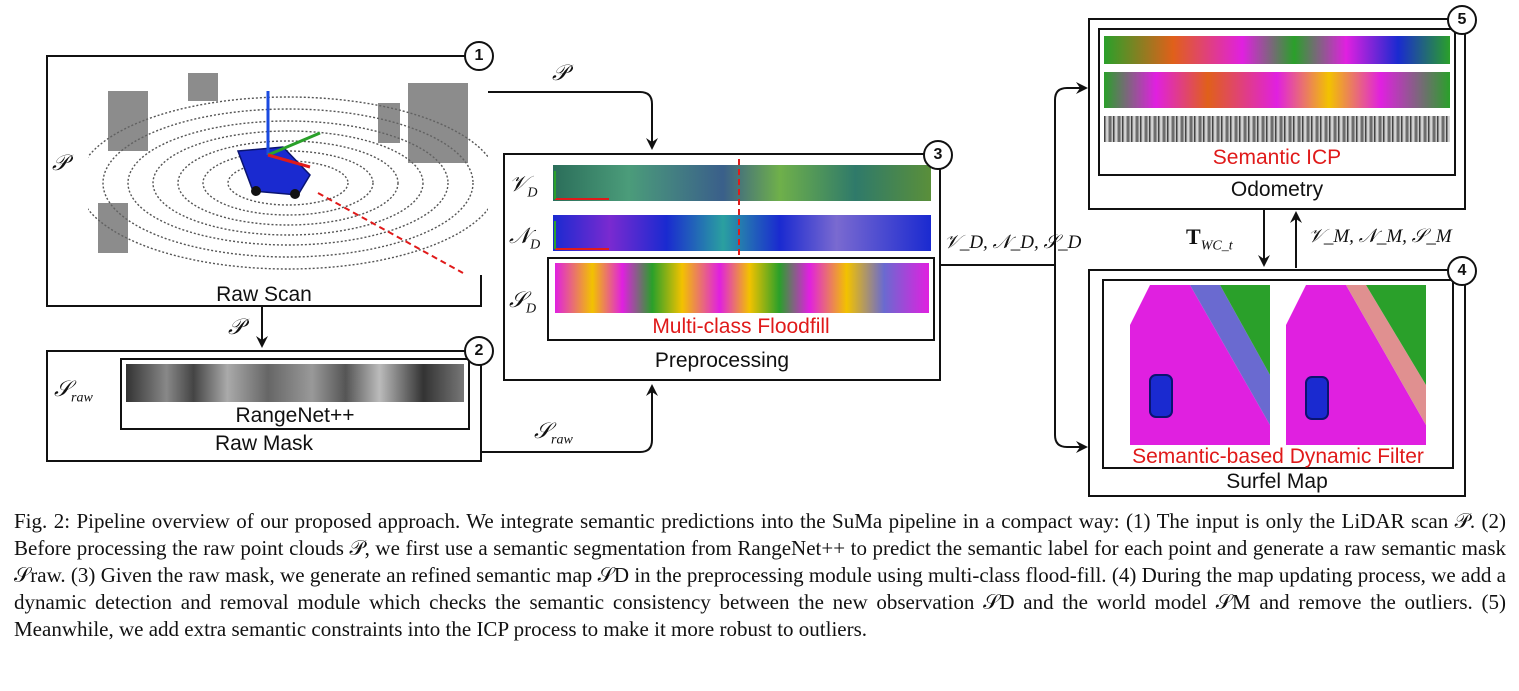  Describe the element at coordinates (1277, 189) in the screenshot. I see `odometry-title: Odometry` at that location.